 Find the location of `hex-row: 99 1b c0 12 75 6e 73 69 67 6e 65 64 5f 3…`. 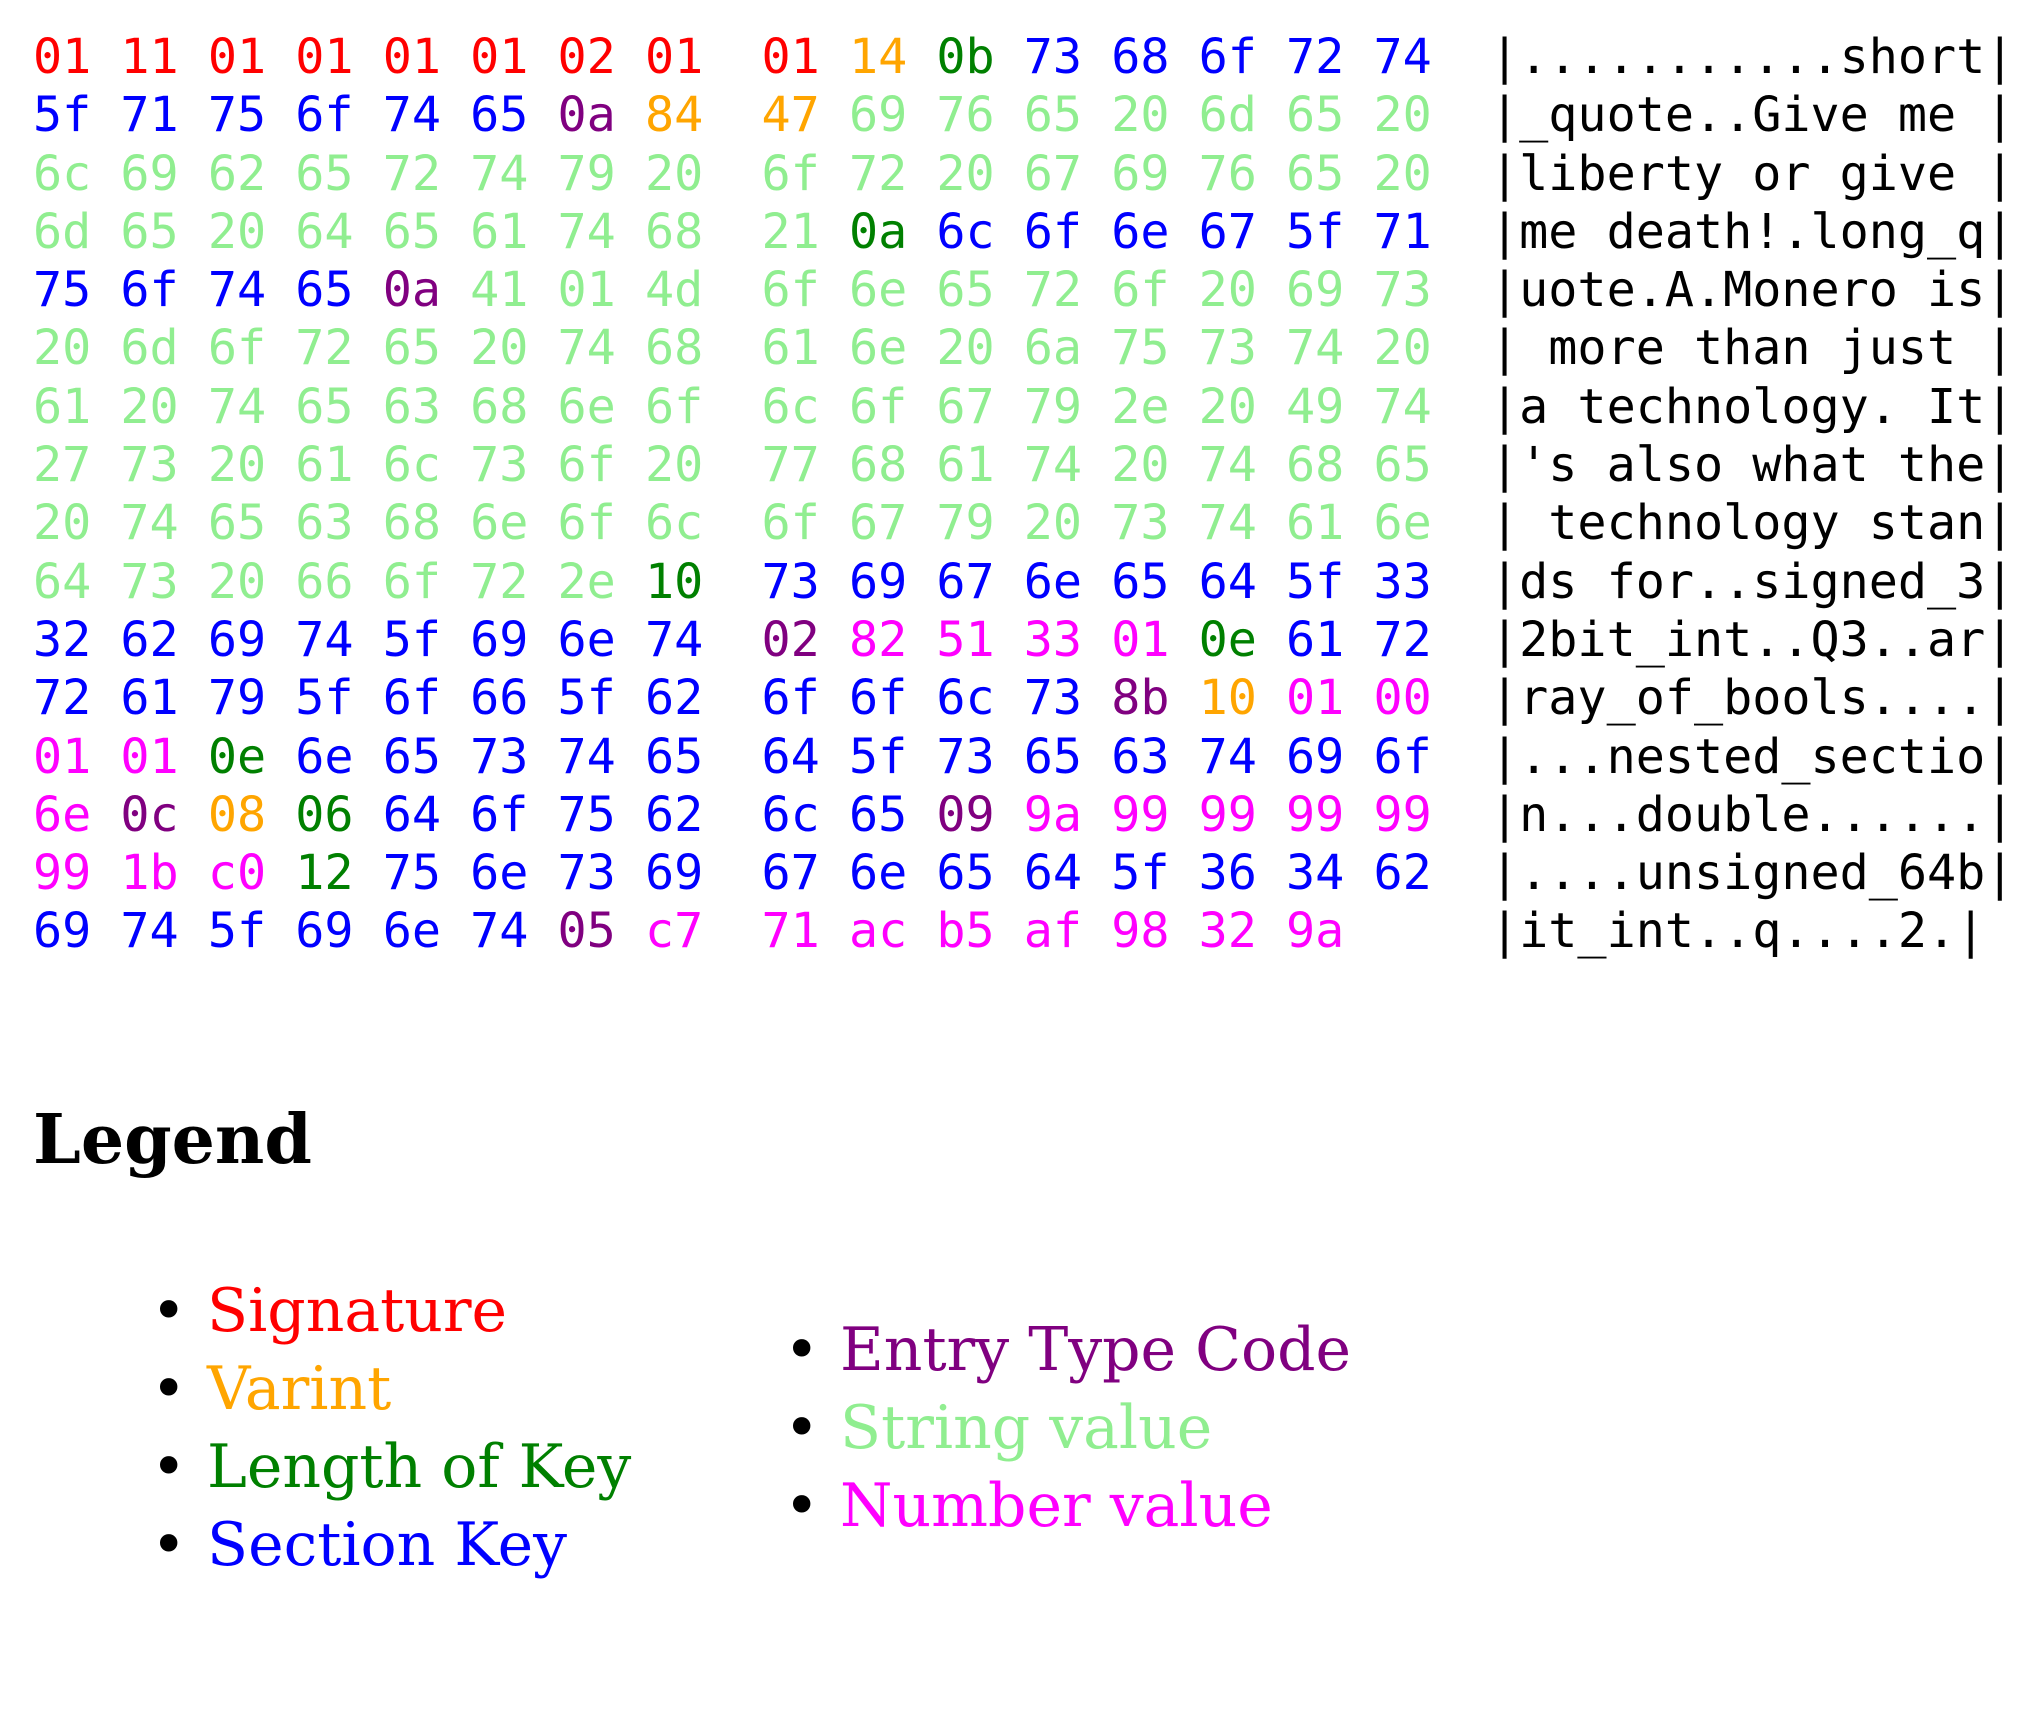

hex-row: 99 1b c0 12 75 6e 73 69 67 6e 65 64 5f 3… is located at coordinates (1023, 873).